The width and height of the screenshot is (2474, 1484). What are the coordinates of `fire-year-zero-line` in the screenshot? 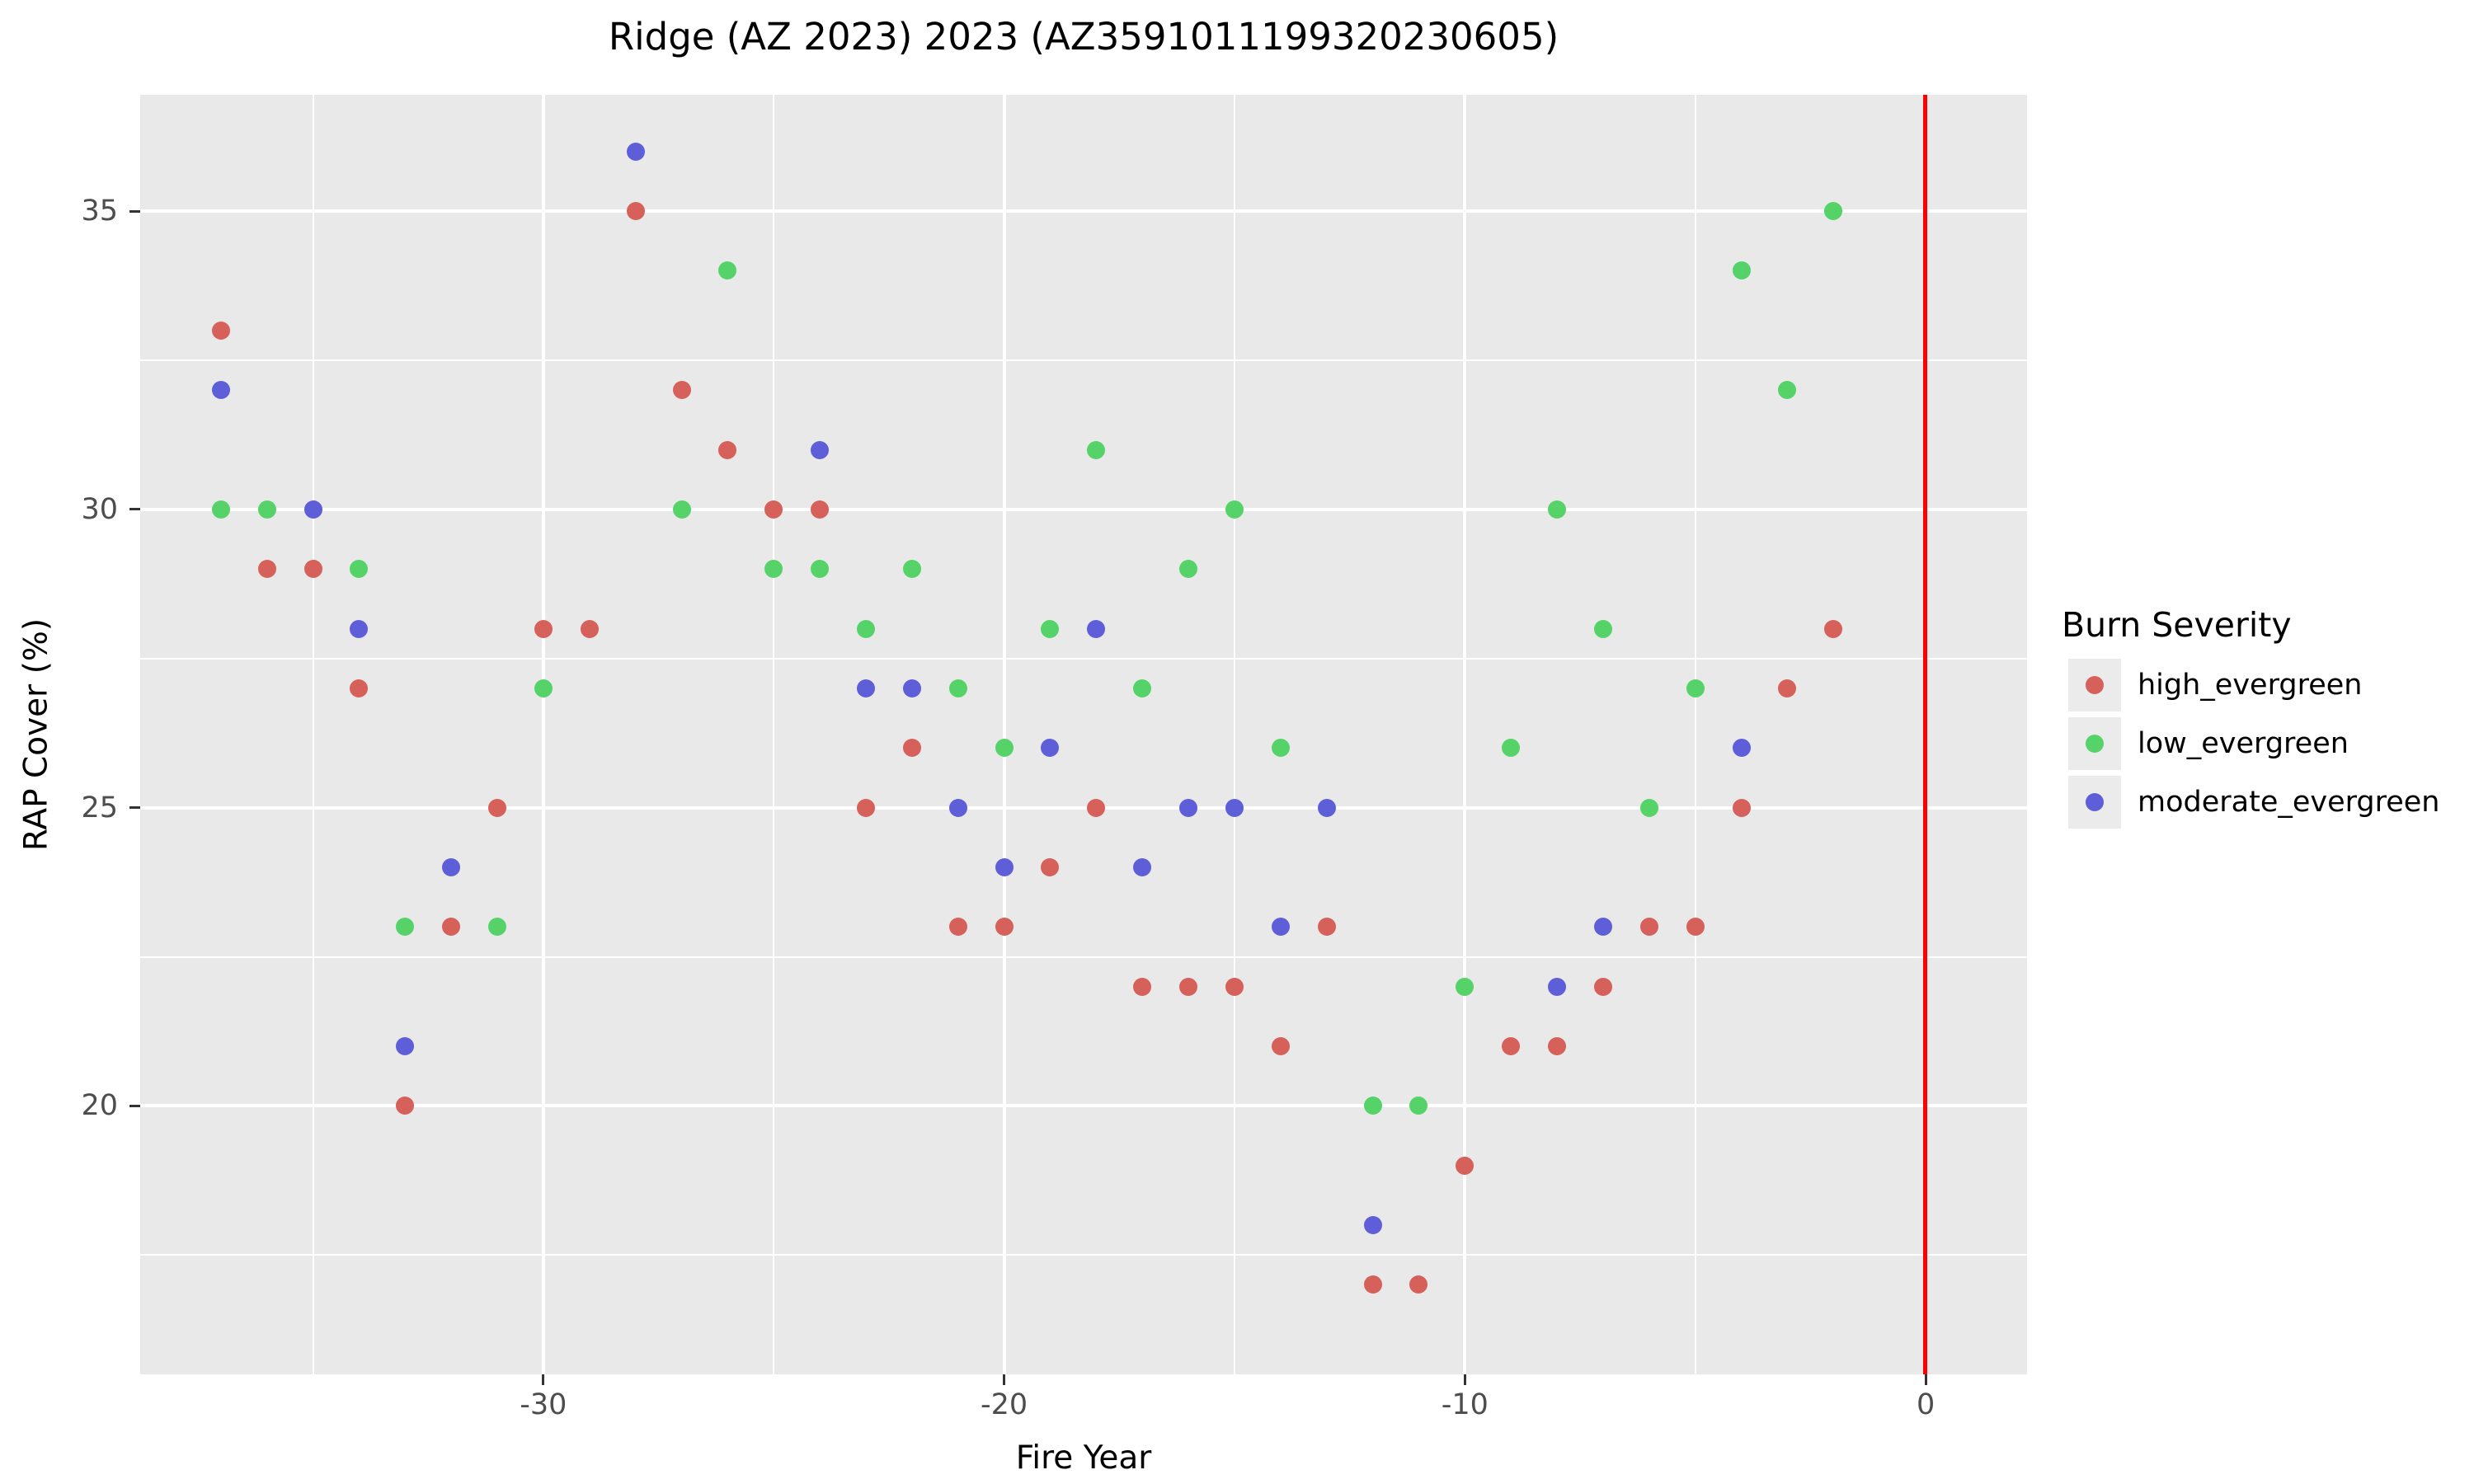 It's located at (1925, 734).